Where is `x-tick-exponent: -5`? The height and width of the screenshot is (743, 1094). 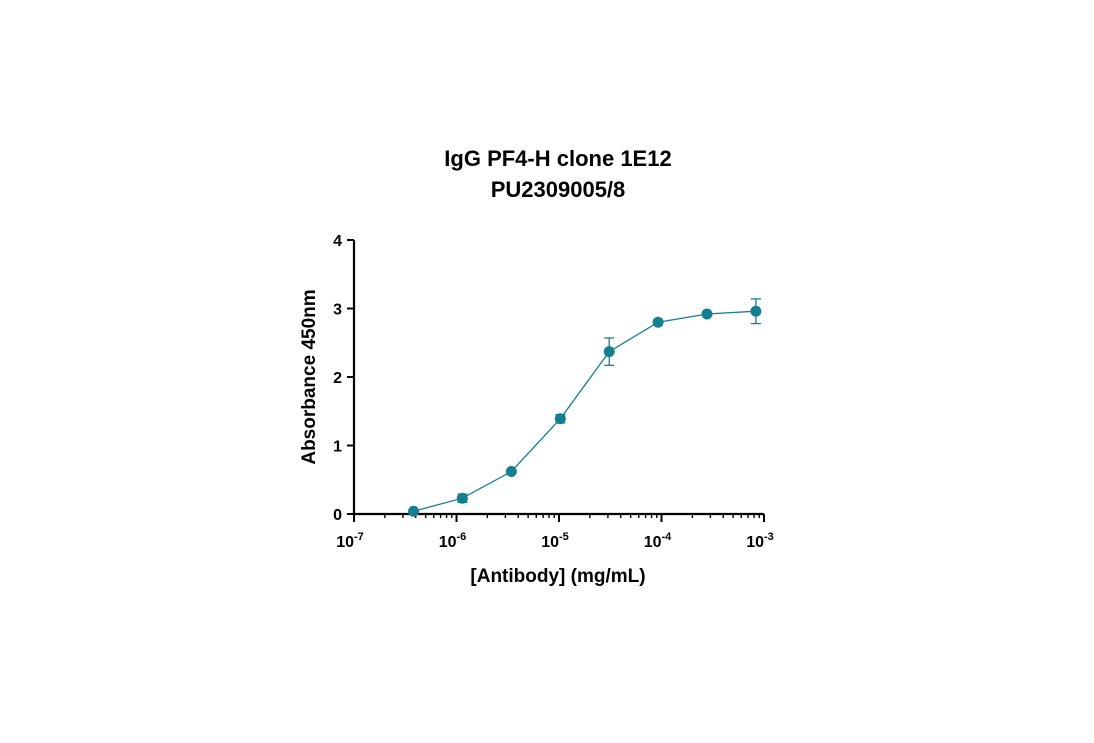
x-tick-exponent: -5 is located at coordinates (564, 537).